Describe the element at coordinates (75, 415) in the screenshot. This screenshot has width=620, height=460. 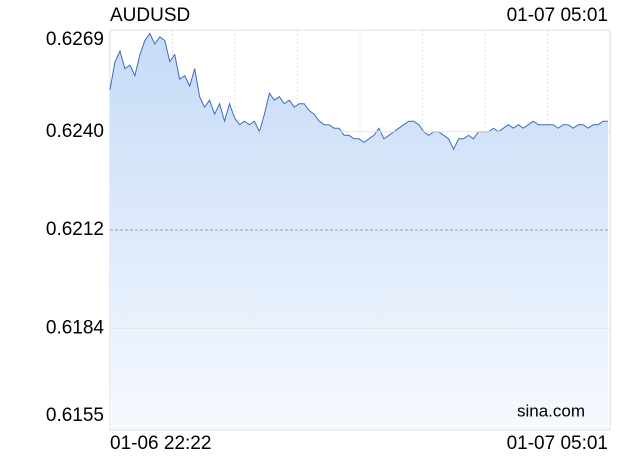
I see `y-tick-label: 0.6155` at that location.